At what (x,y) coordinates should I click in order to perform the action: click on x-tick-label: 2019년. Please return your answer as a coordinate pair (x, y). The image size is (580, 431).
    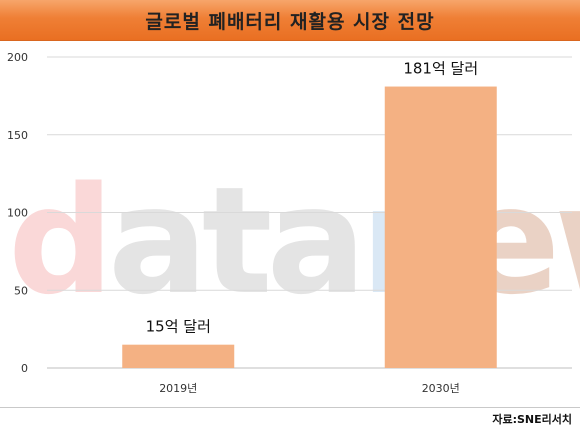
    Looking at the image, I should click on (178, 388).